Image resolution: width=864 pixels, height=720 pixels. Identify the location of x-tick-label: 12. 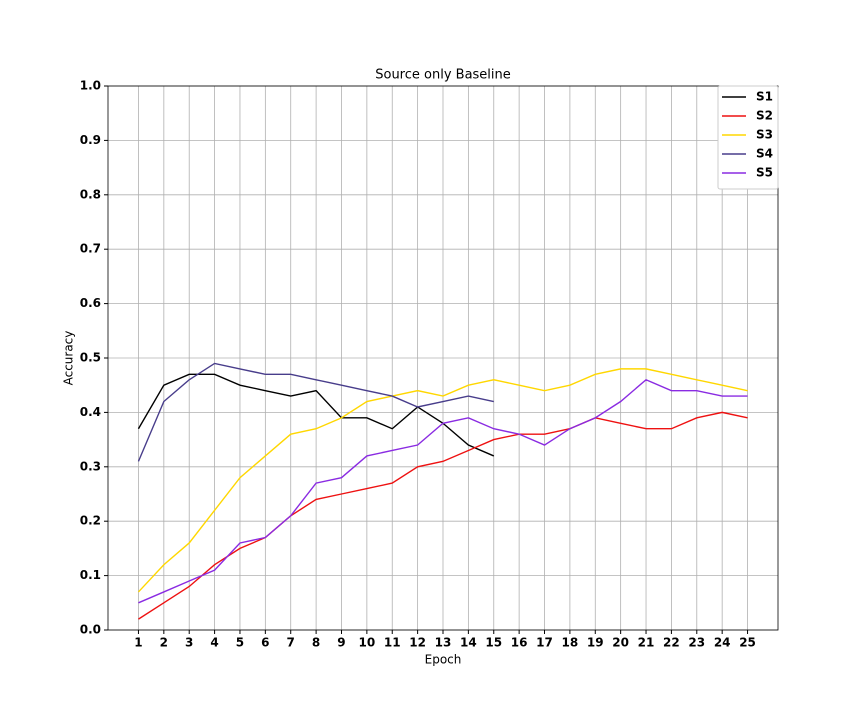
(417, 643).